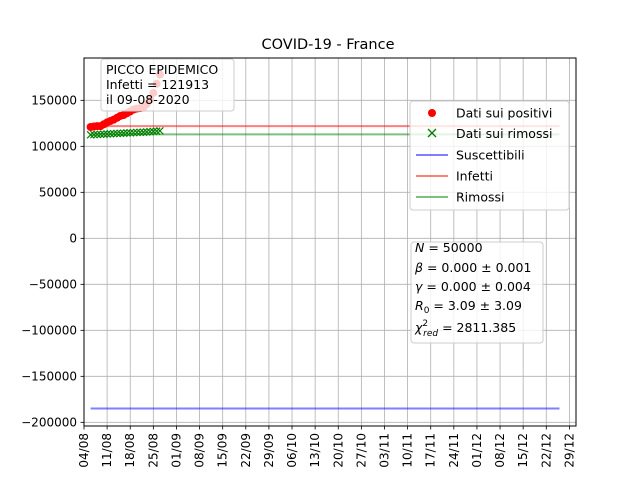  What do you see at coordinates (148, 99) in the screenshot?
I see `peak-date: il 09-08-2020` at bounding box center [148, 99].